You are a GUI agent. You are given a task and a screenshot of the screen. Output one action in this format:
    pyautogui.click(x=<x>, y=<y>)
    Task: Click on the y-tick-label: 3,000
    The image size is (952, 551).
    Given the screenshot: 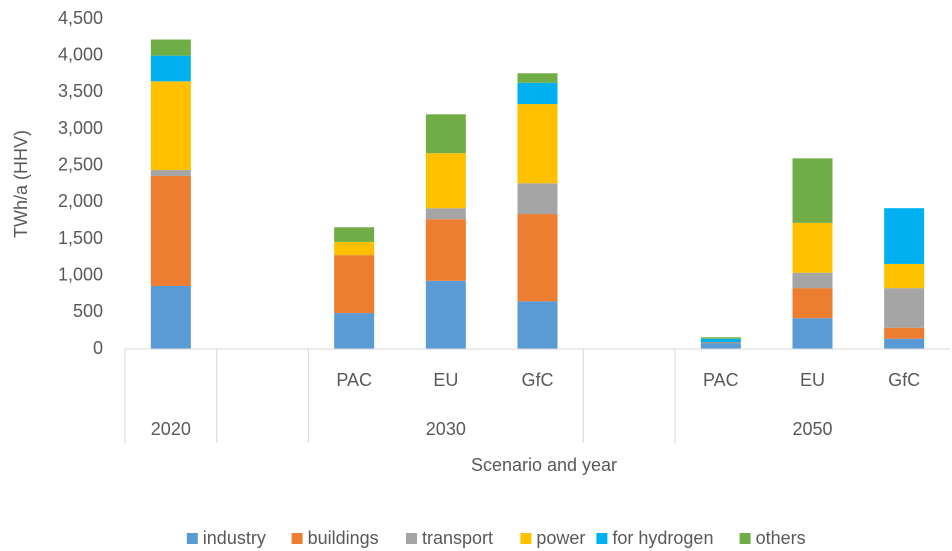 What is the action you would take?
    pyautogui.click(x=80, y=128)
    